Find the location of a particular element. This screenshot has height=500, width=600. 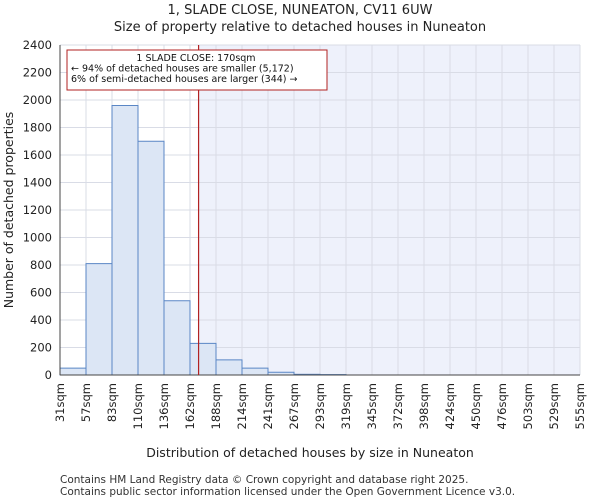

x-tick-label: 529sqm is located at coordinates (554, 406).